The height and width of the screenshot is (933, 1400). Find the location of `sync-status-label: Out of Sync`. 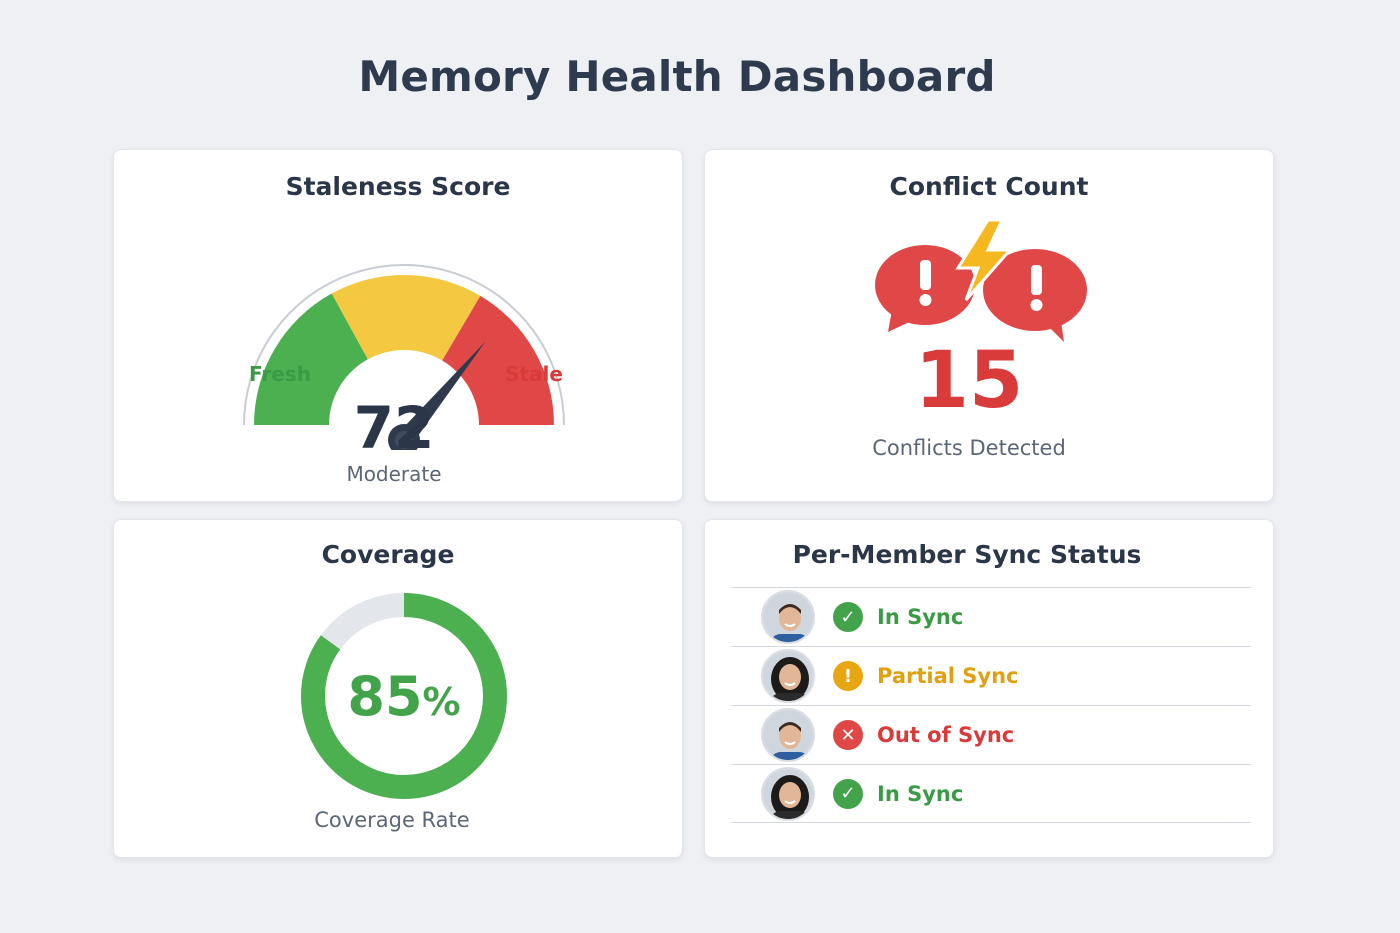

sync-status-label: Out of Sync is located at coordinates (946, 735).